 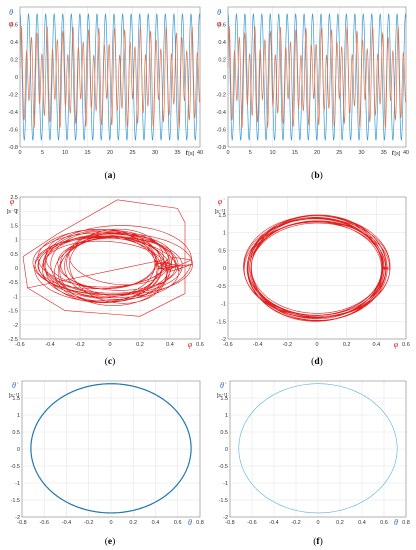 I want to click on series-line-phi, so click(x=317, y=77).